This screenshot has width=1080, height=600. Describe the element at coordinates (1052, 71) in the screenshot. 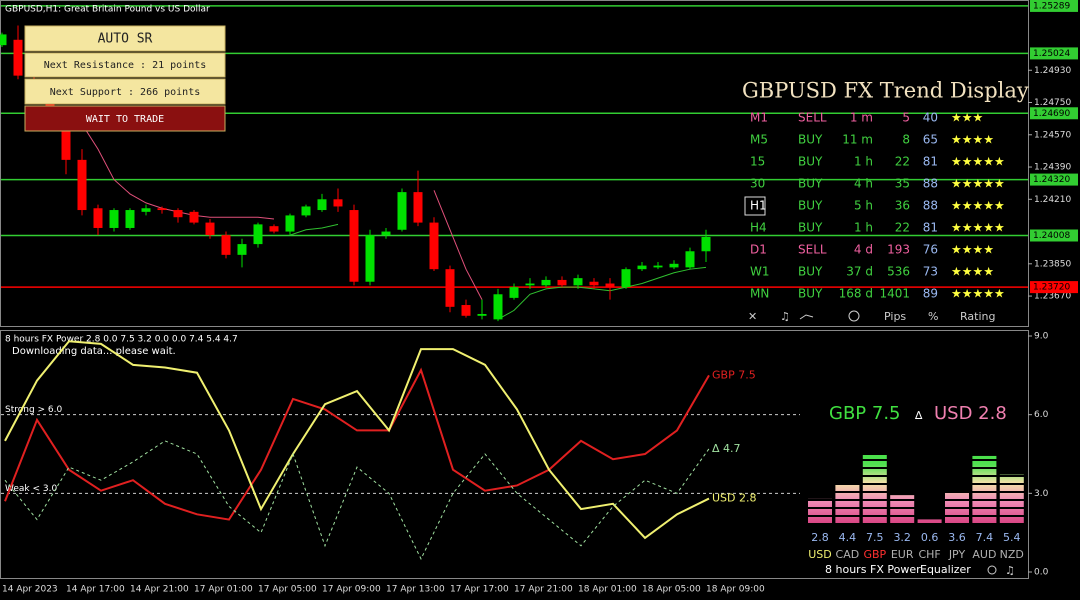

I see `y-tick-label: 1.24930` at that location.